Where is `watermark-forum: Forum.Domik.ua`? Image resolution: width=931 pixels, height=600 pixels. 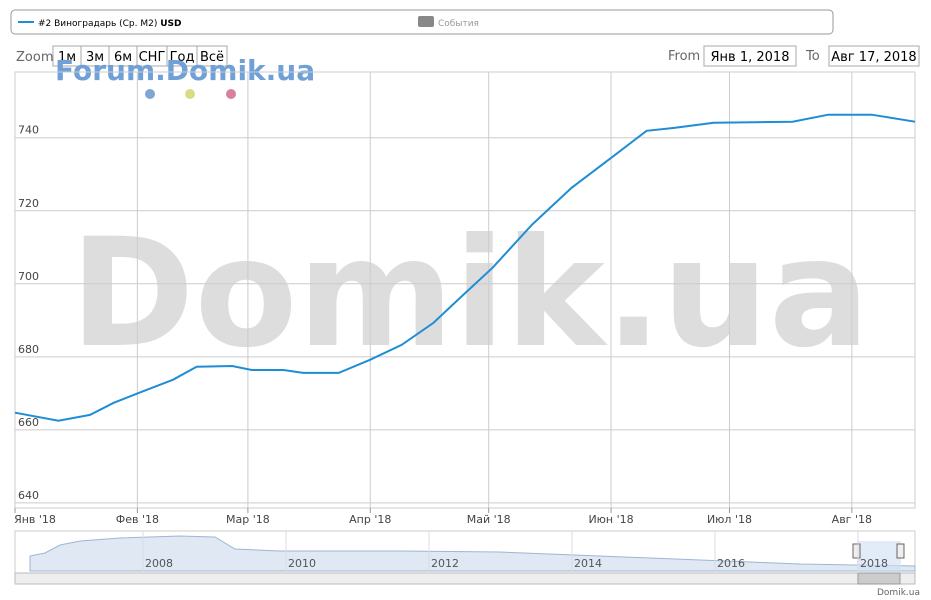 watermark-forum: Forum.Domik.ua is located at coordinates (185, 70).